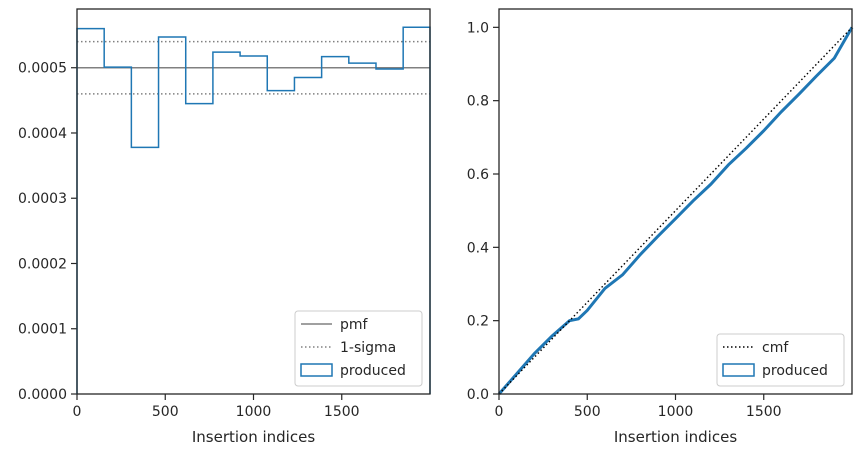 This screenshot has width=861, height=453. Describe the element at coordinates (42, 264) in the screenshot. I see `y-tick-label: 0.0002` at that location.